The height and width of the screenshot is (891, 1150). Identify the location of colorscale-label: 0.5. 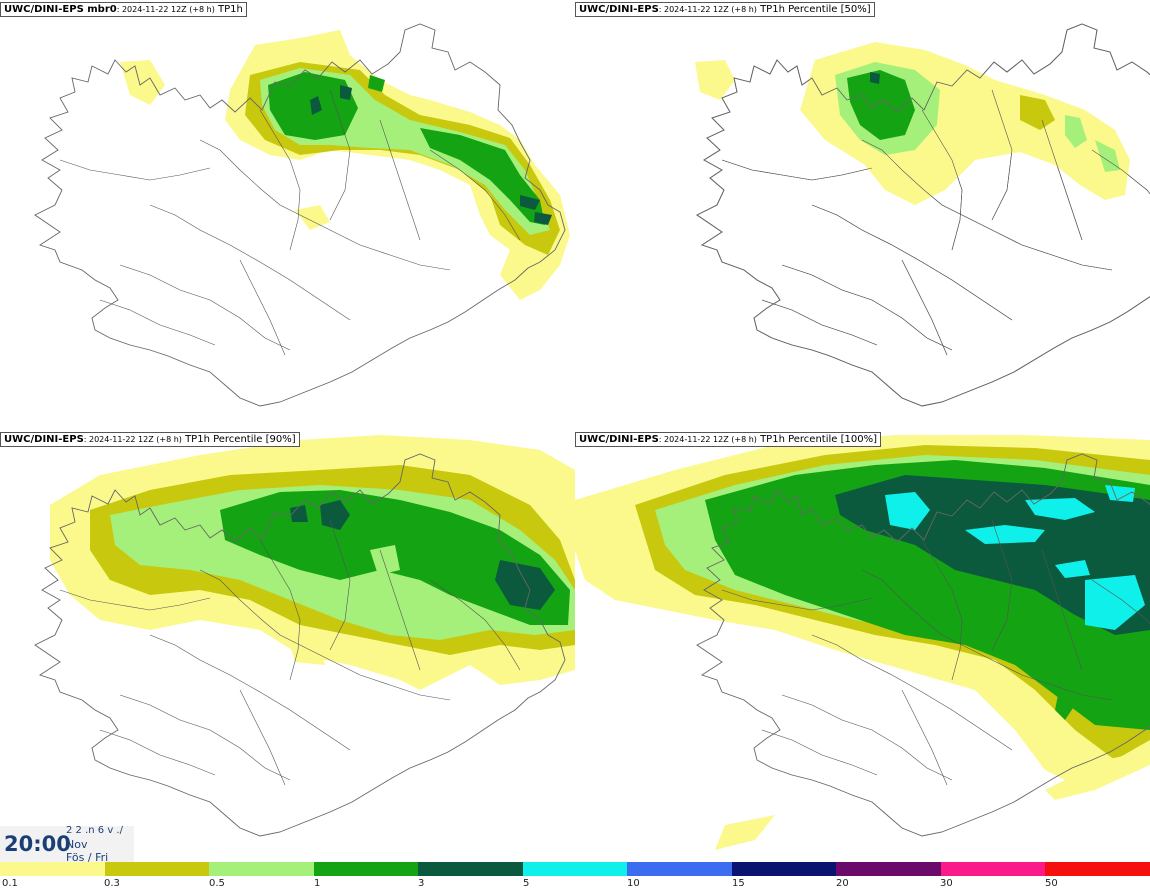
(217, 883).